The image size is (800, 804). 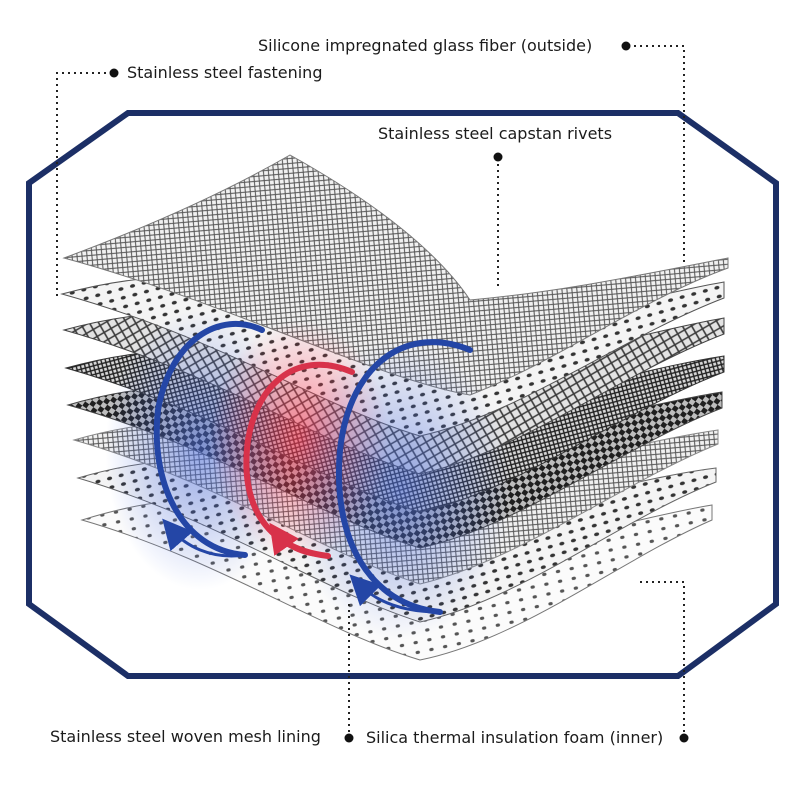 What do you see at coordinates (84, 186) in the screenshot?
I see `leader-fastening` at bounding box center [84, 186].